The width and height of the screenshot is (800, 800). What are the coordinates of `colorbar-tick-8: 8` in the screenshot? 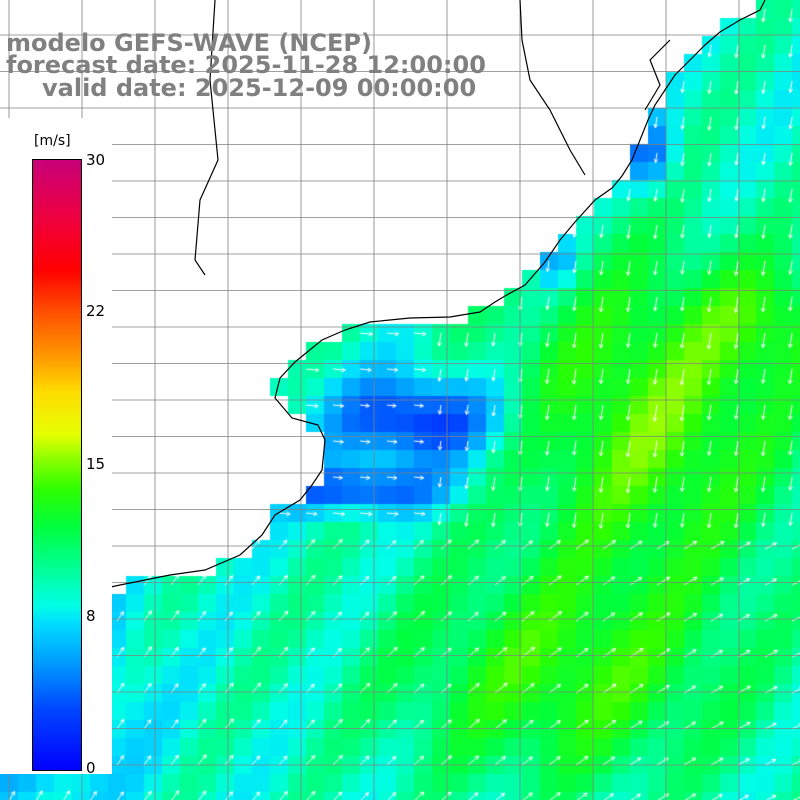 It's located at (91, 616).